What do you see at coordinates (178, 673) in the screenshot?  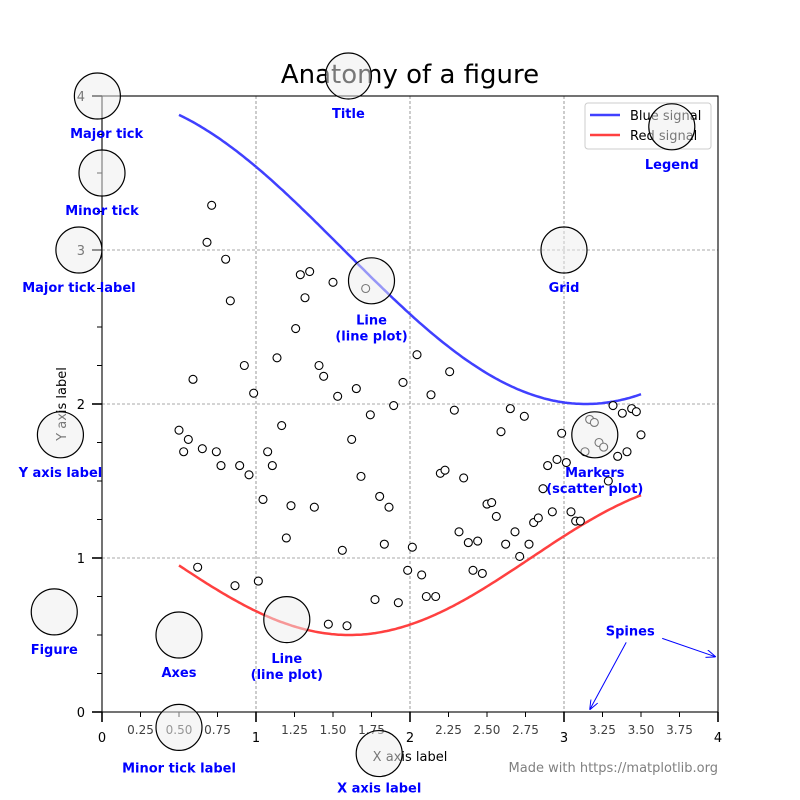 I see `annotation-label: Axes` at bounding box center [178, 673].